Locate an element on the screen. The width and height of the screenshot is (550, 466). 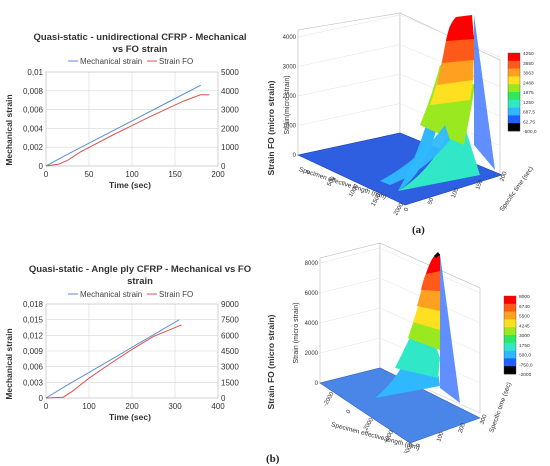
colorbar-label: 1250 is located at coordinates (528, 103).